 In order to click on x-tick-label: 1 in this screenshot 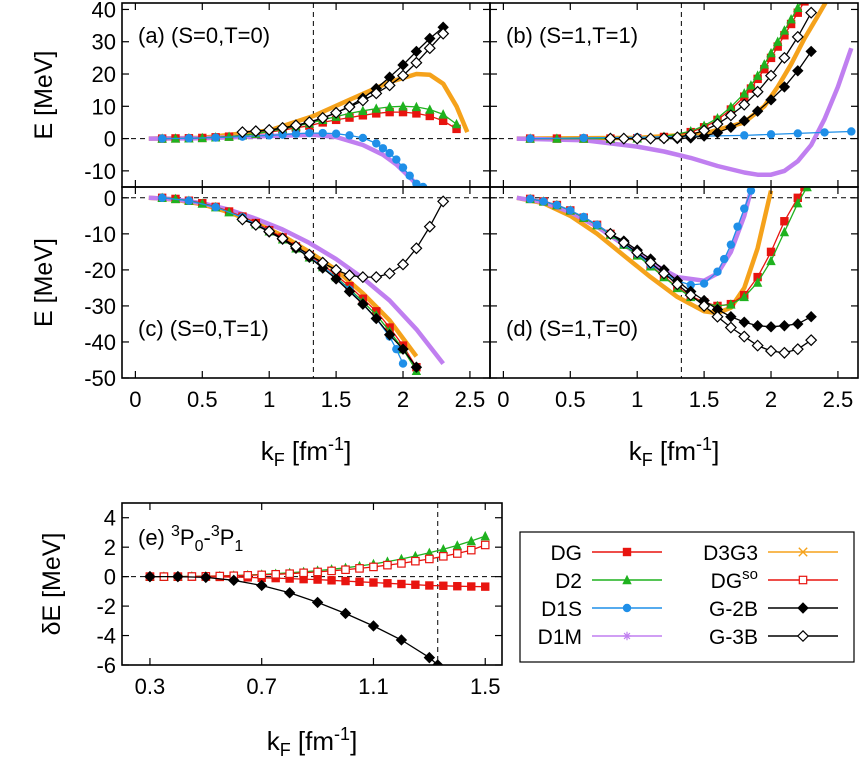, I will do `click(637, 399)`.